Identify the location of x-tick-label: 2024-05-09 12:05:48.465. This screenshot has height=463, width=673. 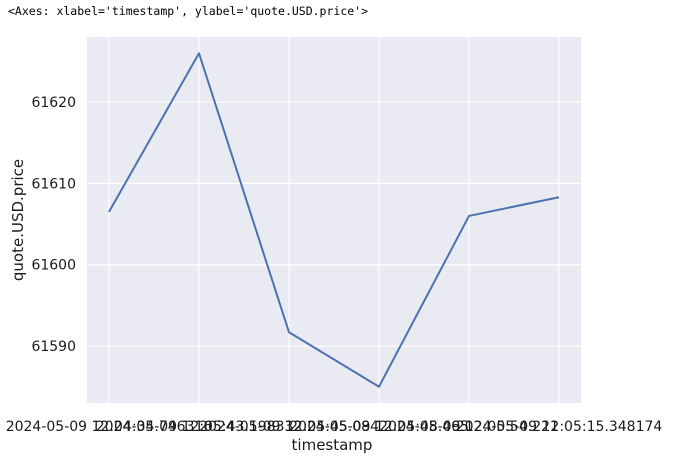
(379, 427).